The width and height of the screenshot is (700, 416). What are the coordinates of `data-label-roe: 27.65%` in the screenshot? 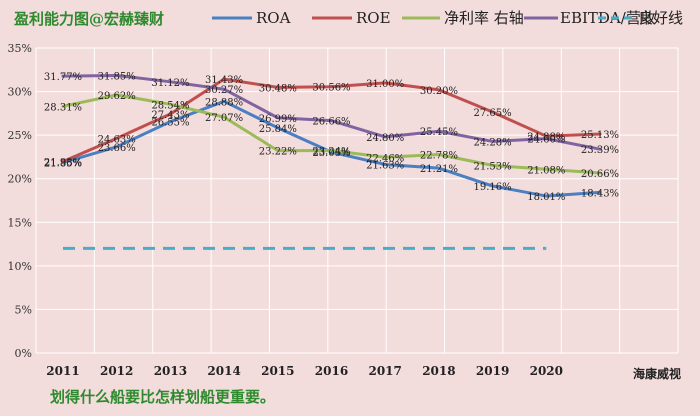 It's located at (493, 113).